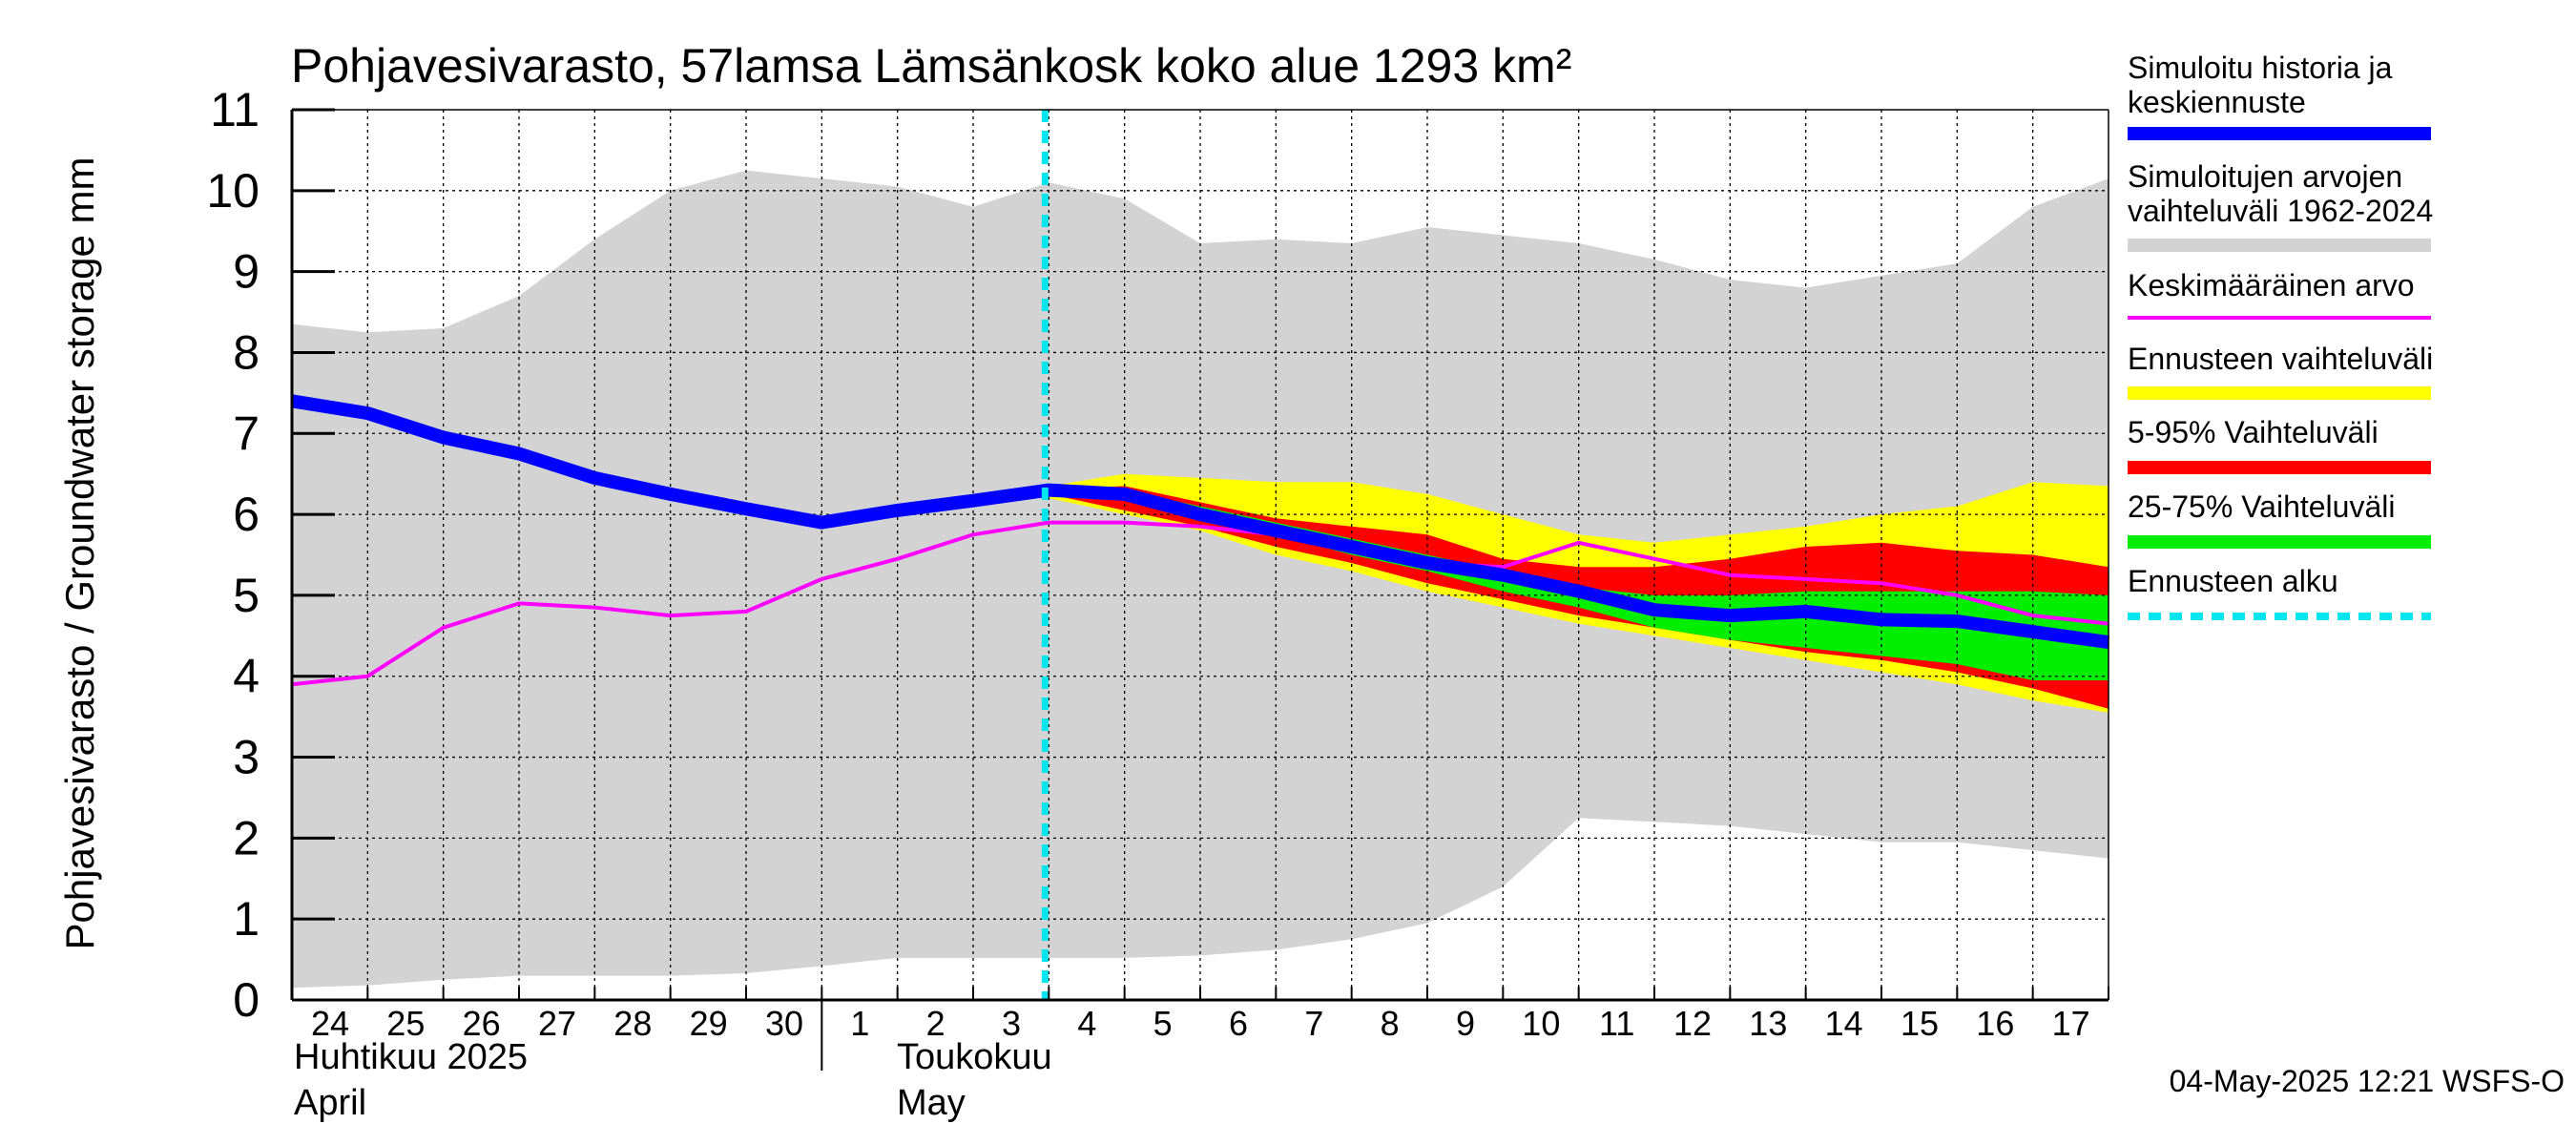  Describe the element at coordinates (246, 352) in the screenshot. I see `y-tick-label: 8` at that location.